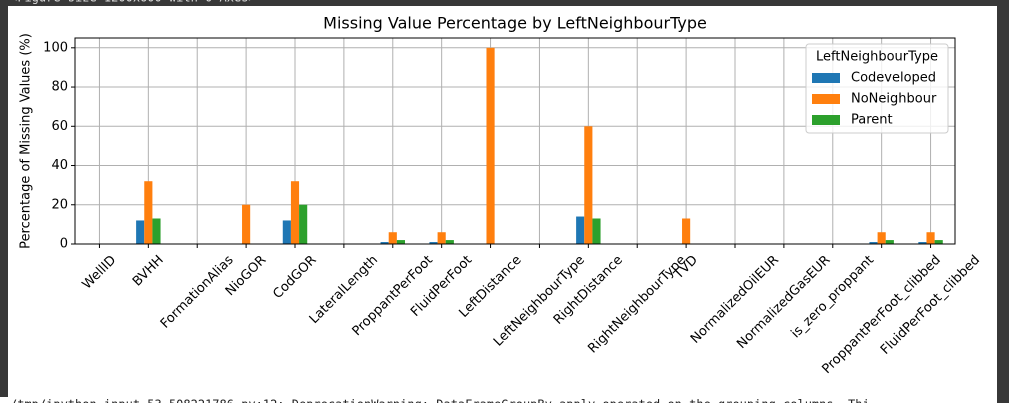 This screenshot has width=1009, height=403. I want to click on legend-title: LeftNeighbourType, so click(877, 57).